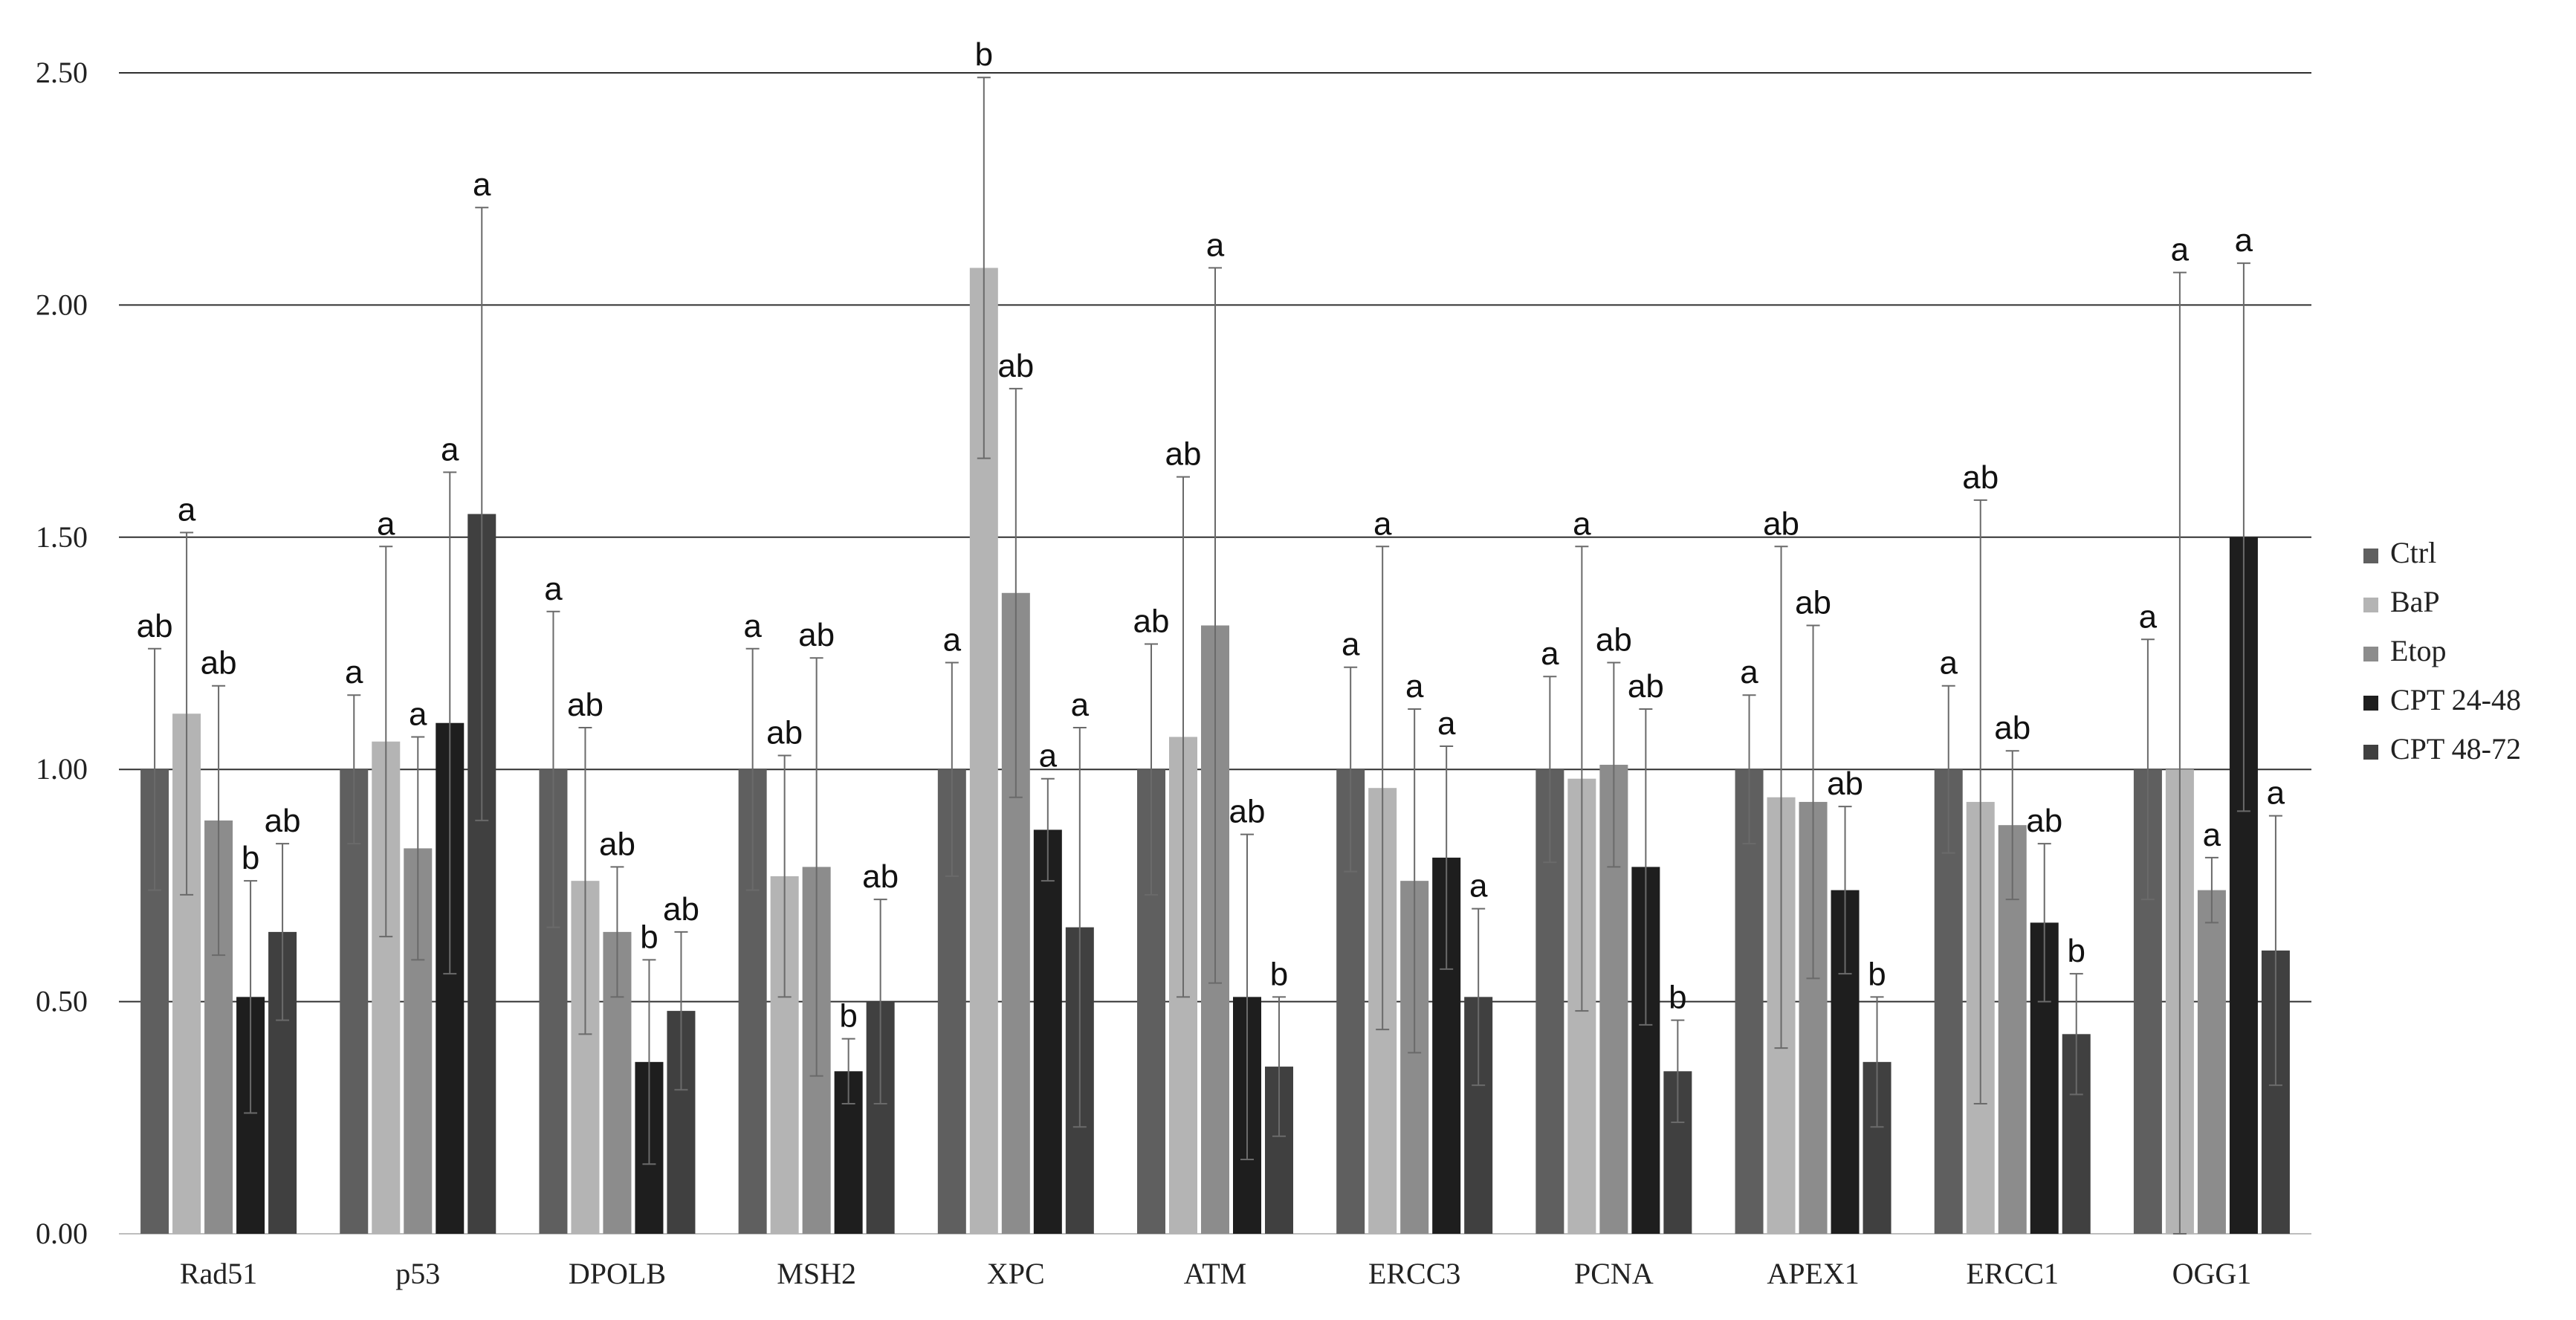 The width and height of the screenshot is (2576, 1320). What do you see at coordinates (62, 1233) in the screenshot?
I see `y-tick-label-0: 0.00` at bounding box center [62, 1233].